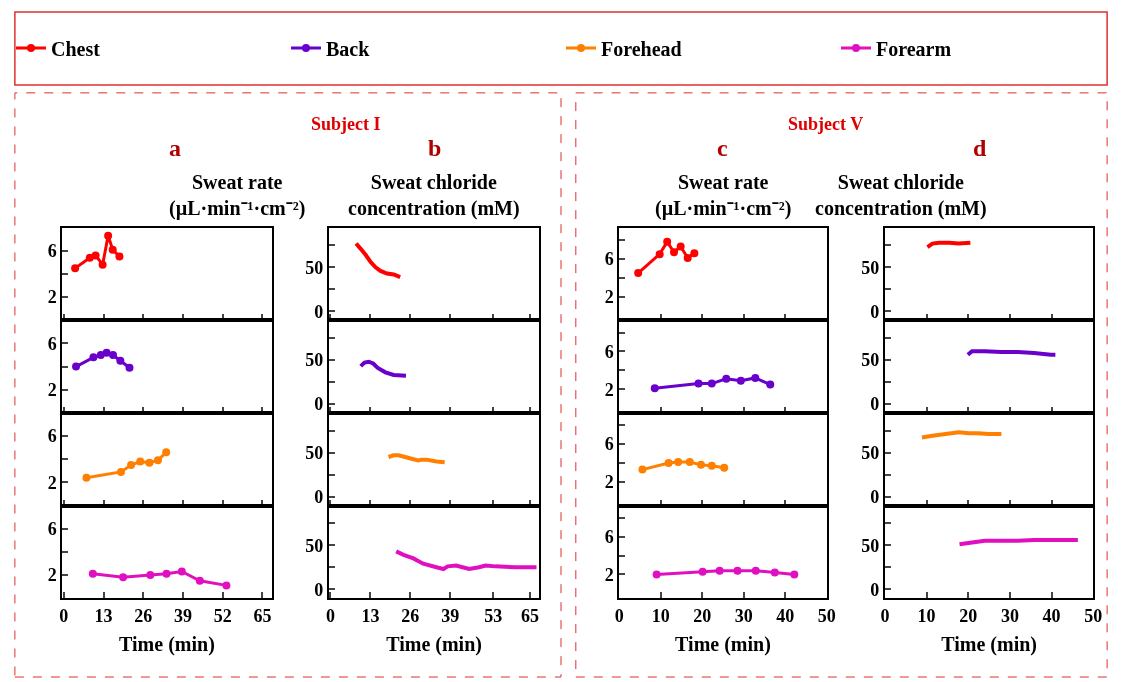 Image resolution: width=1126 pixels, height=682 pixels. I want to click on chart-title: a, so click(175, 148).